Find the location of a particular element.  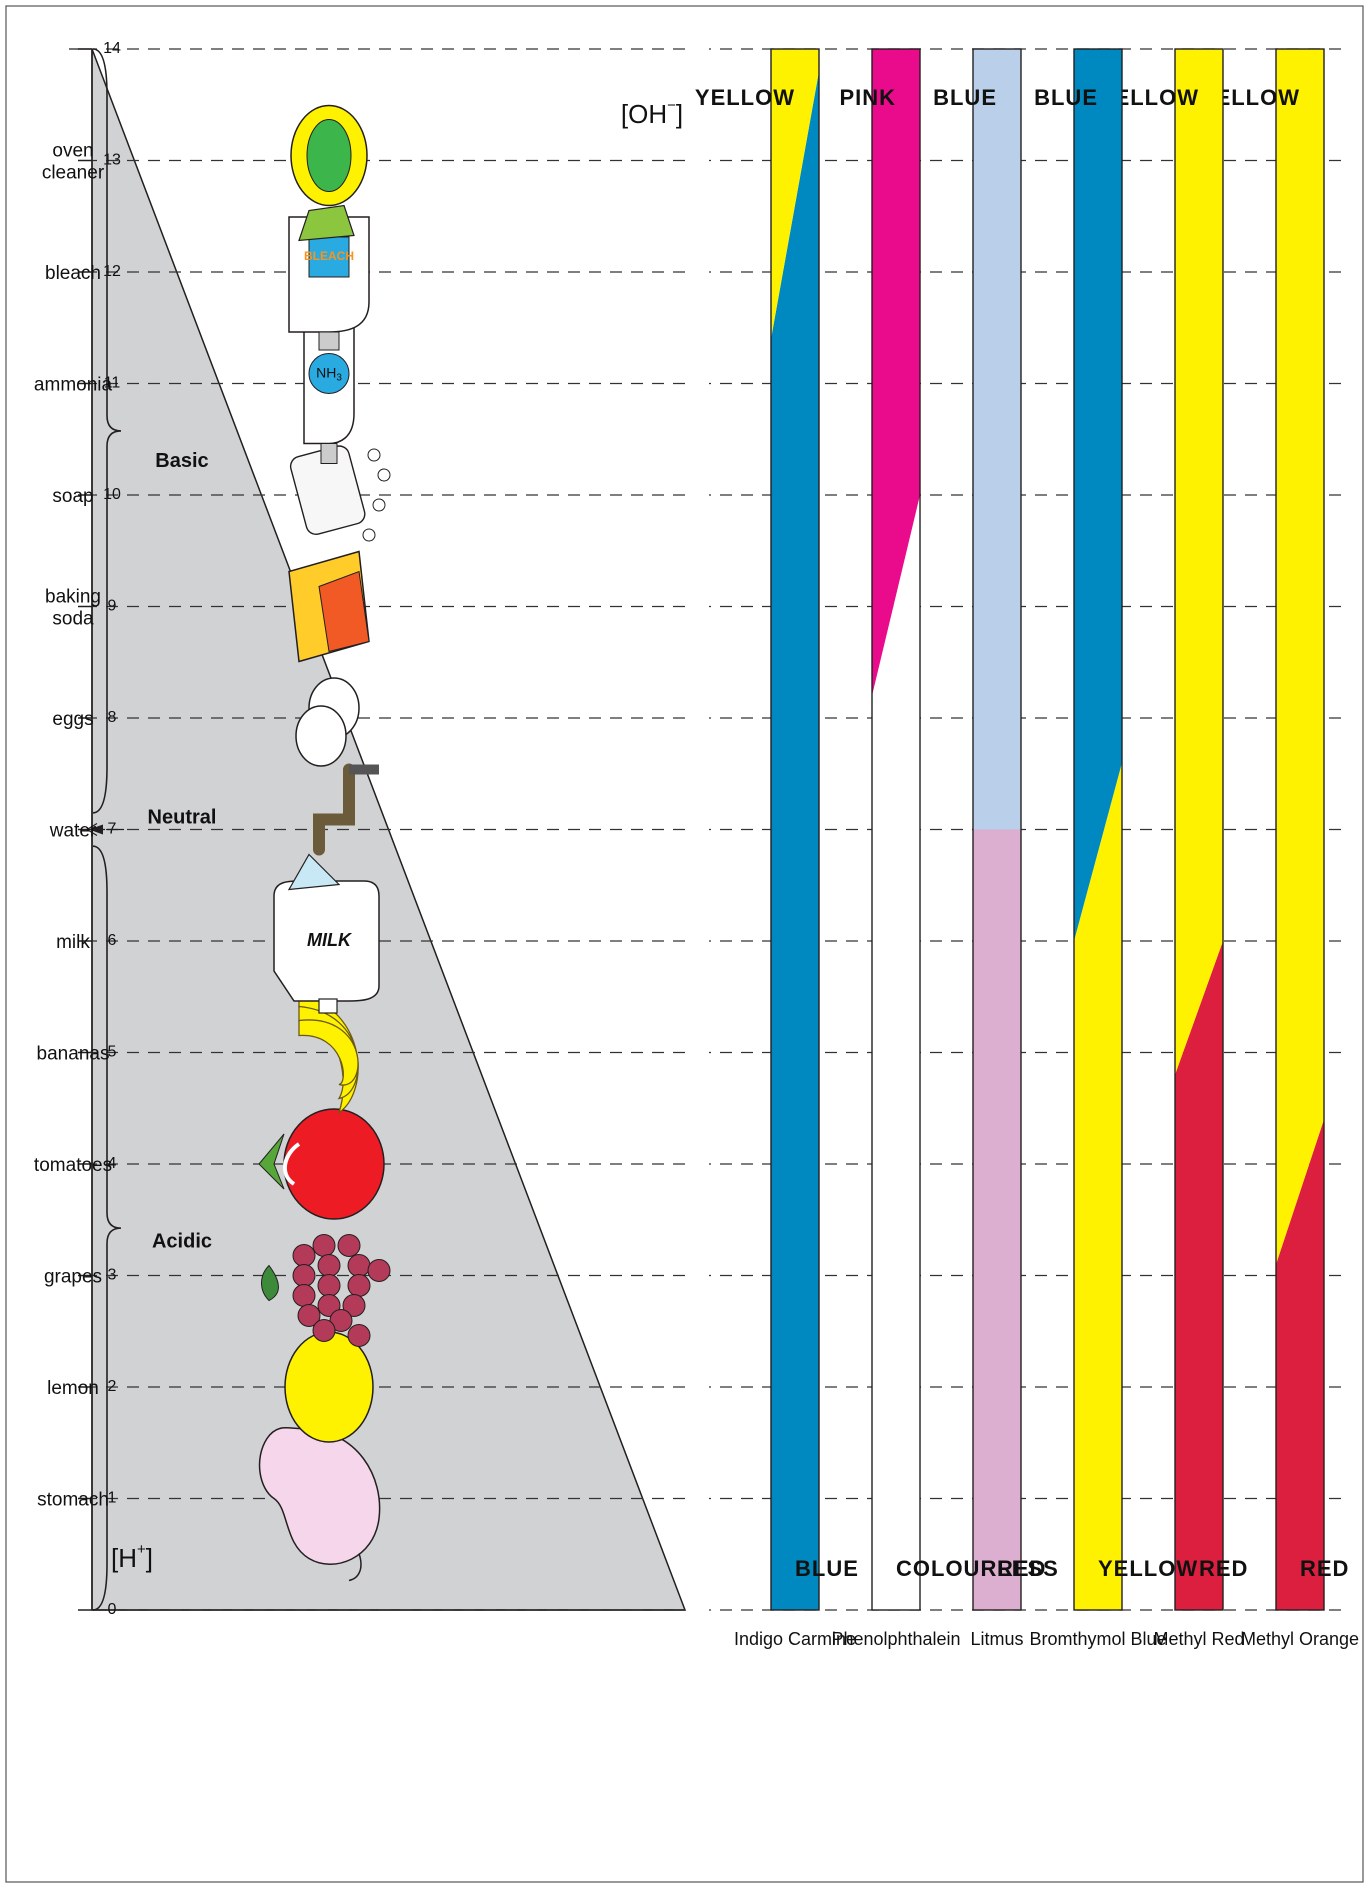

spray-bottle-icon is located at coordinates (329, 173).